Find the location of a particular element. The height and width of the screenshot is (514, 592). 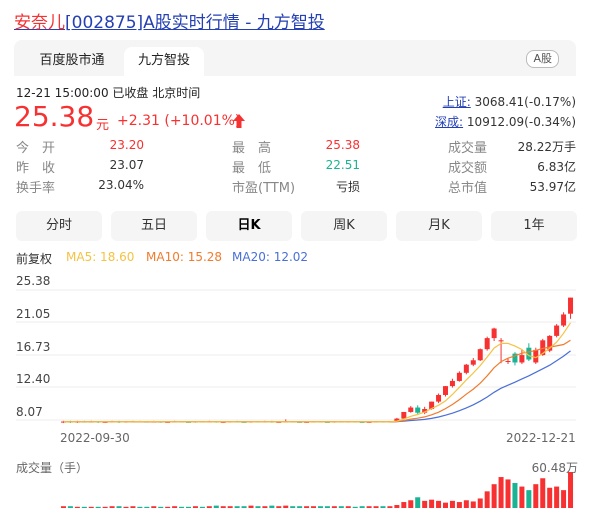

index-name: 上证: is located at coordinates (456, 102).